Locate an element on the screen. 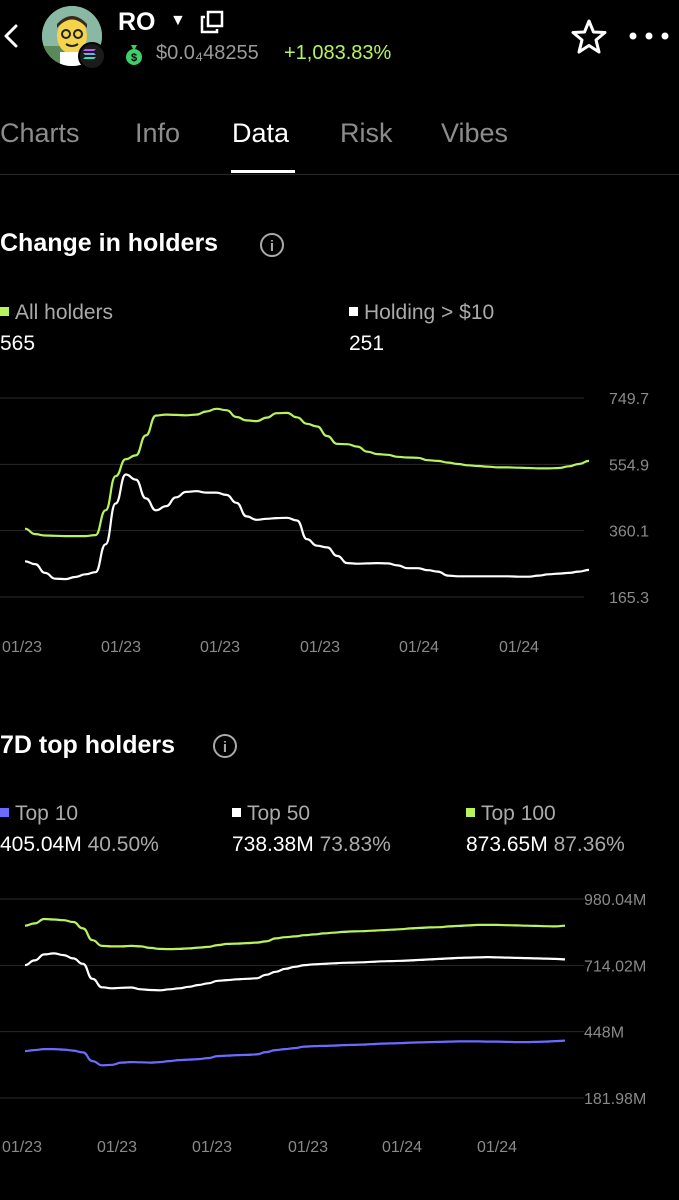 The height and width of the screenshot is (1200, 679). y-tick-label: 181.98M is located at coordinates (615, 1099).